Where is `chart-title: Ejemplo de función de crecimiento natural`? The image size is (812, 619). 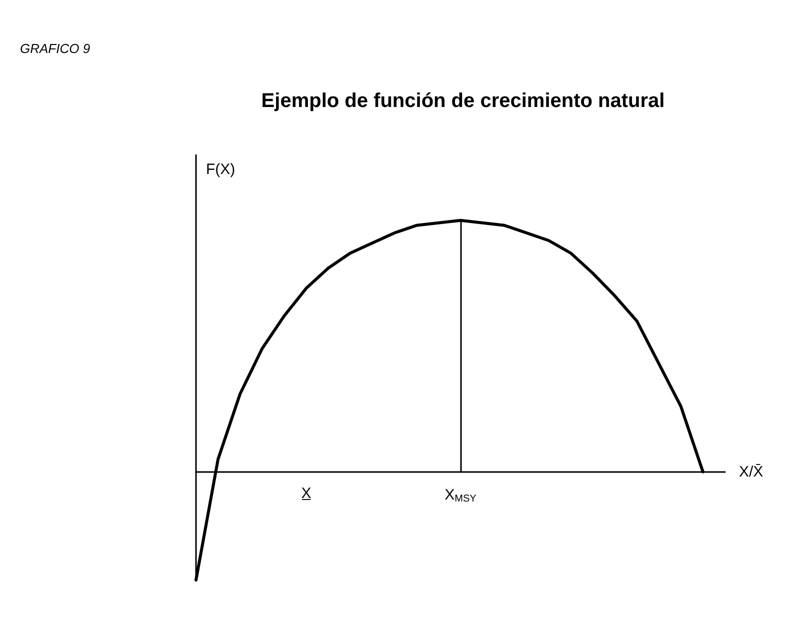
chart-title: Ejemplo de función de crecimiento natural is located at coordinates (463, 101).